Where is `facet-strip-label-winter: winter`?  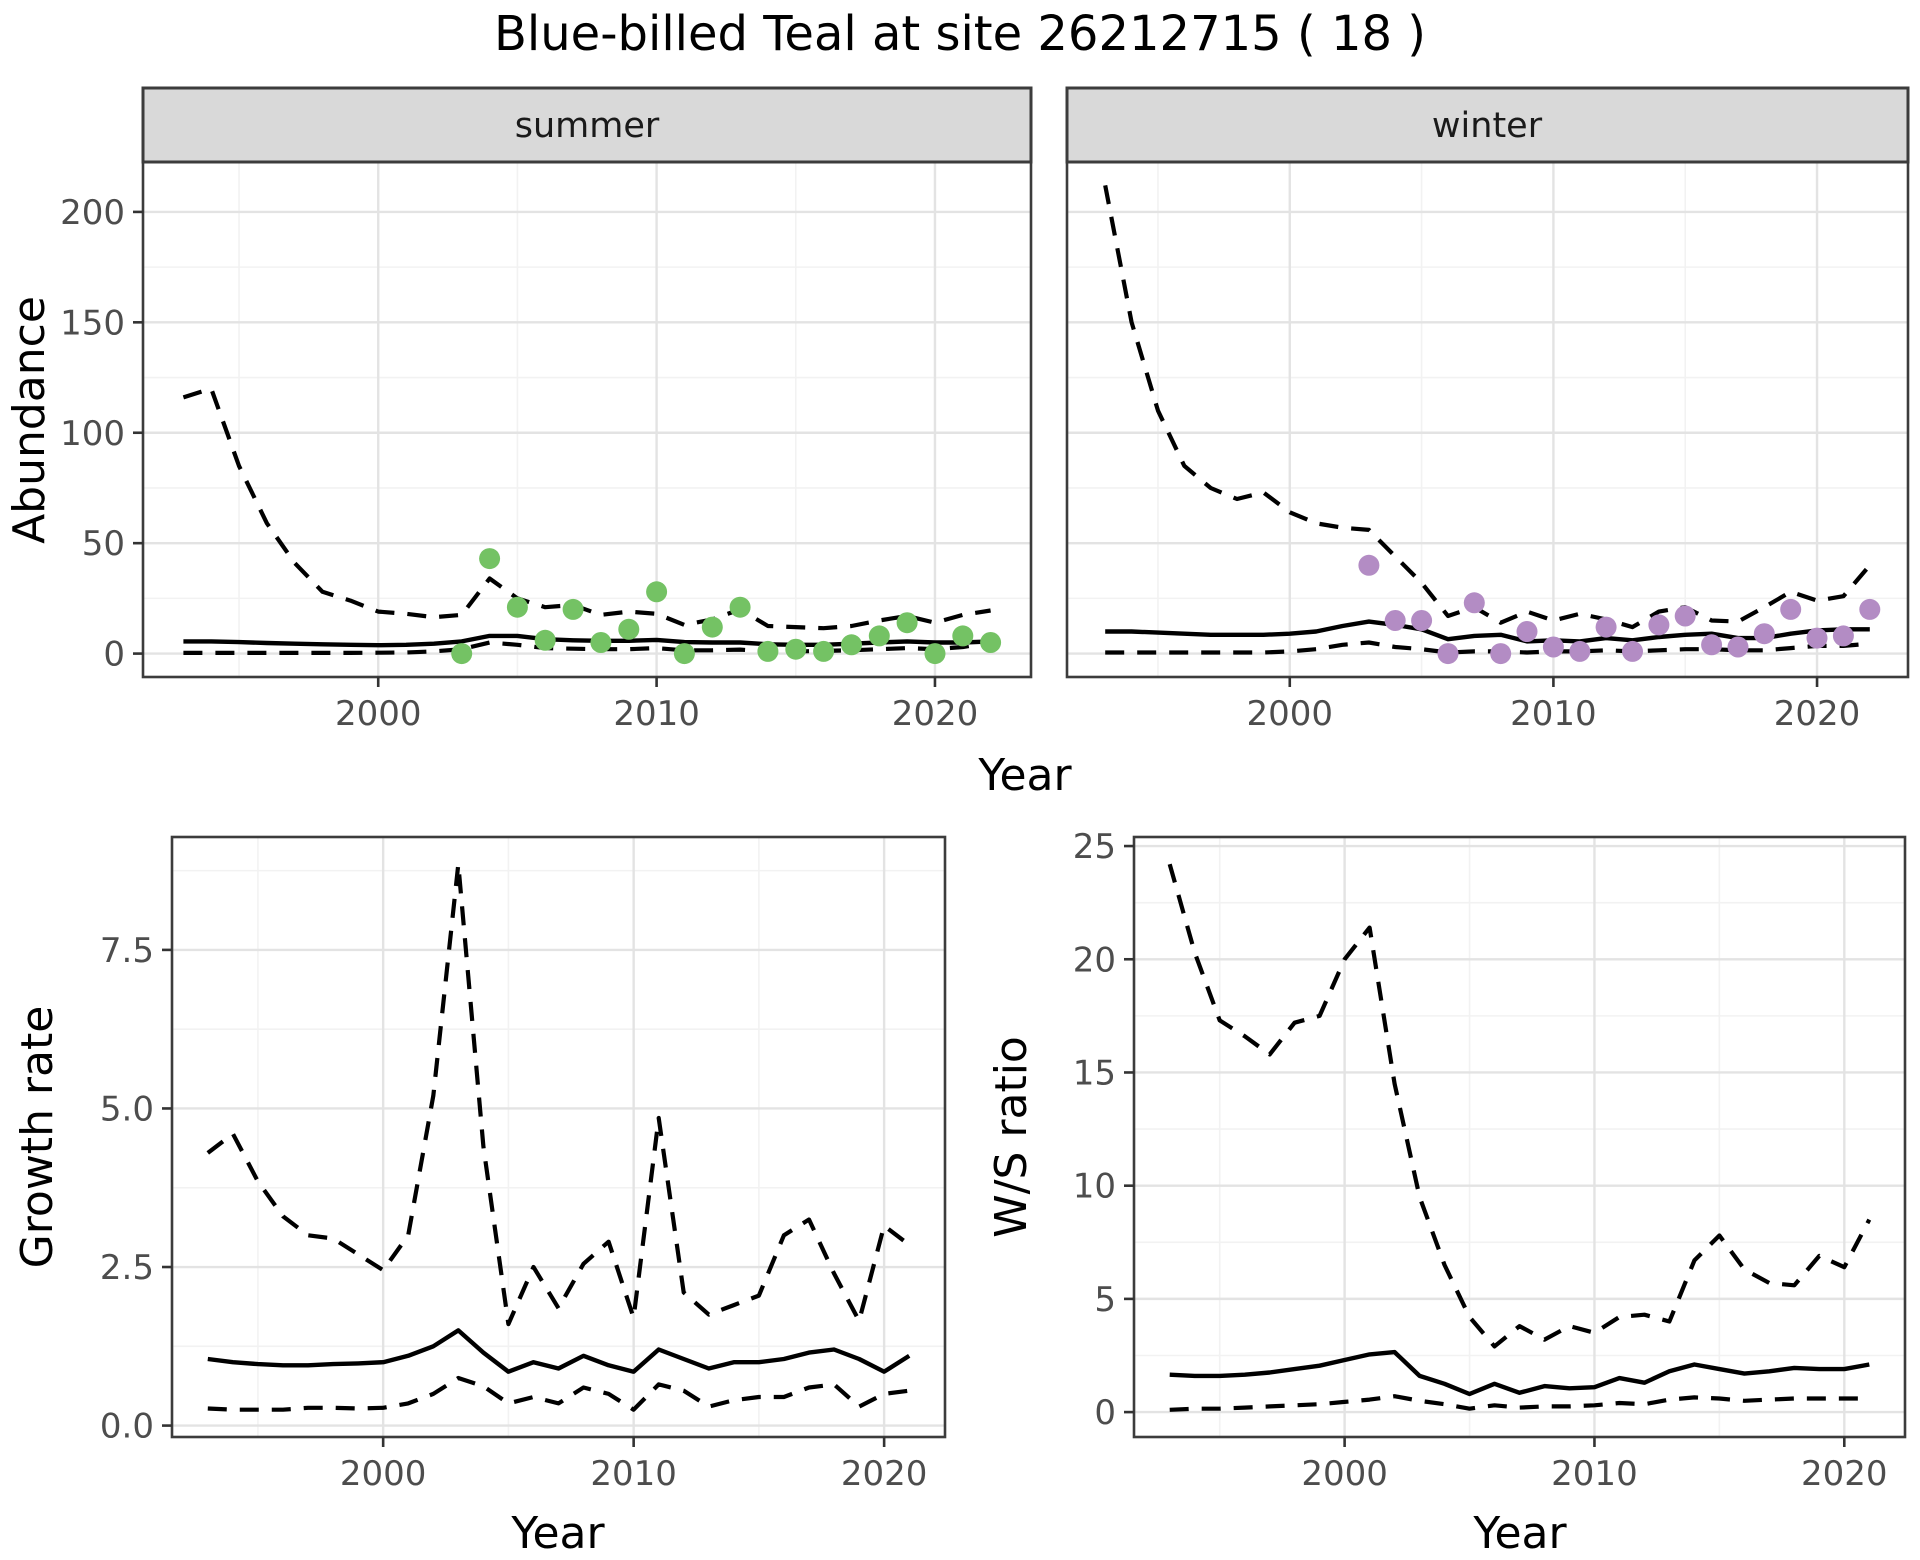 facet-strip-label-winter: winter is located at coordinates (1487, 126).